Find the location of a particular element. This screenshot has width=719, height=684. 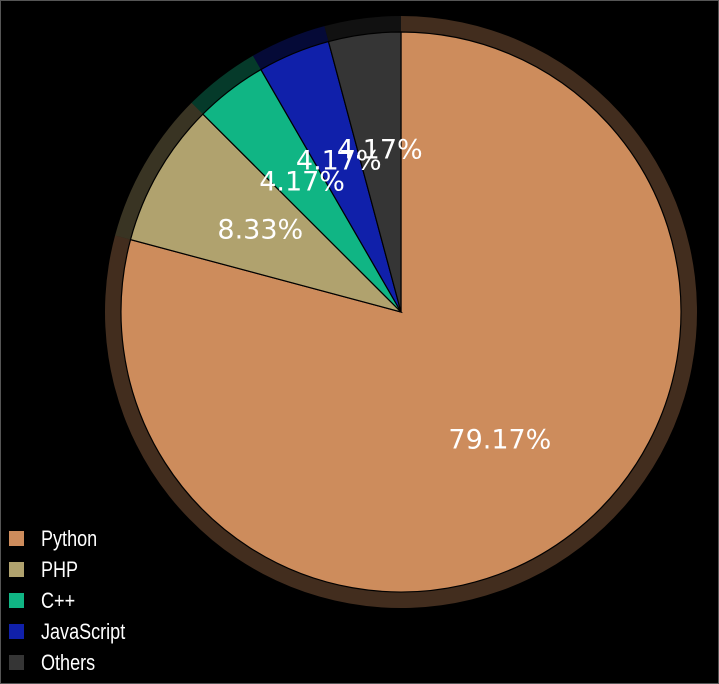

slice-label-python: 79.17% is located at coordinates (499, 439).